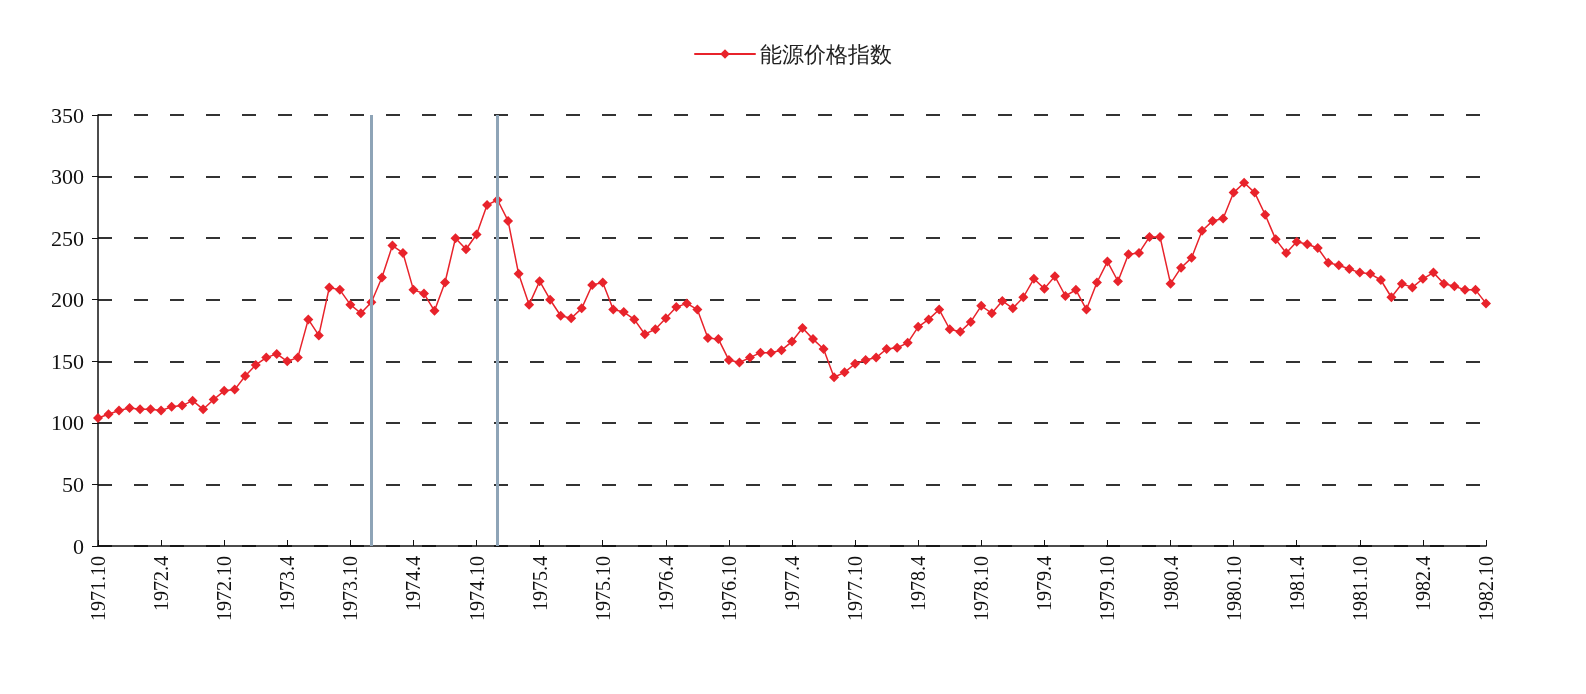 This screenshot has height=694, width=1586. What do you see at coordinates (918, 583) in the screenshot?
I see `x-tick-label: 1978.4` at bounding box center [918, 583].